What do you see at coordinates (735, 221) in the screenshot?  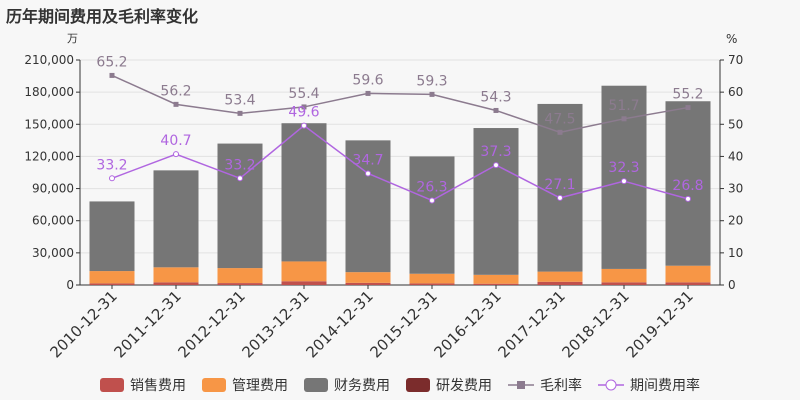 I see `y-right-tick-label: 20` at bounding box center [735, 221].